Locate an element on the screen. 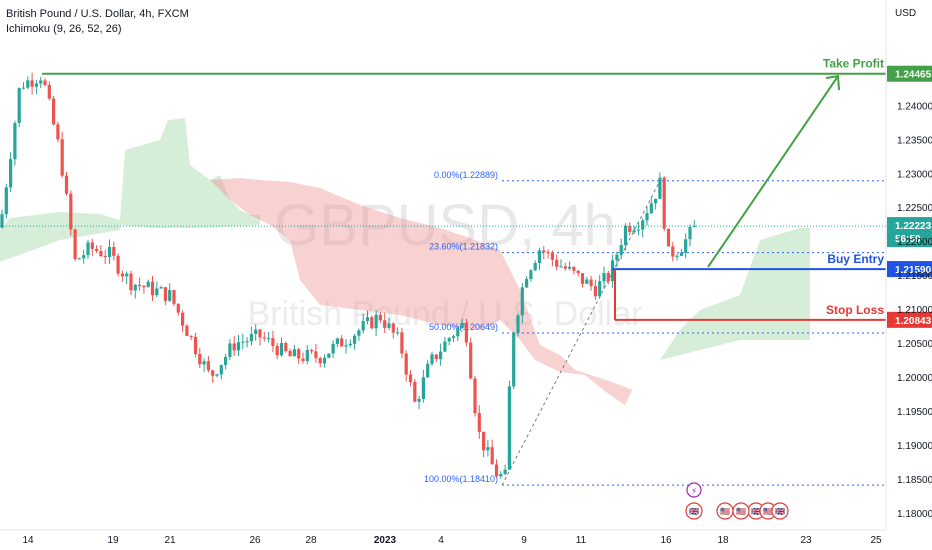 The height and width of the screenshot is (550, 932). projection-line is located at coordinates (773, 171).